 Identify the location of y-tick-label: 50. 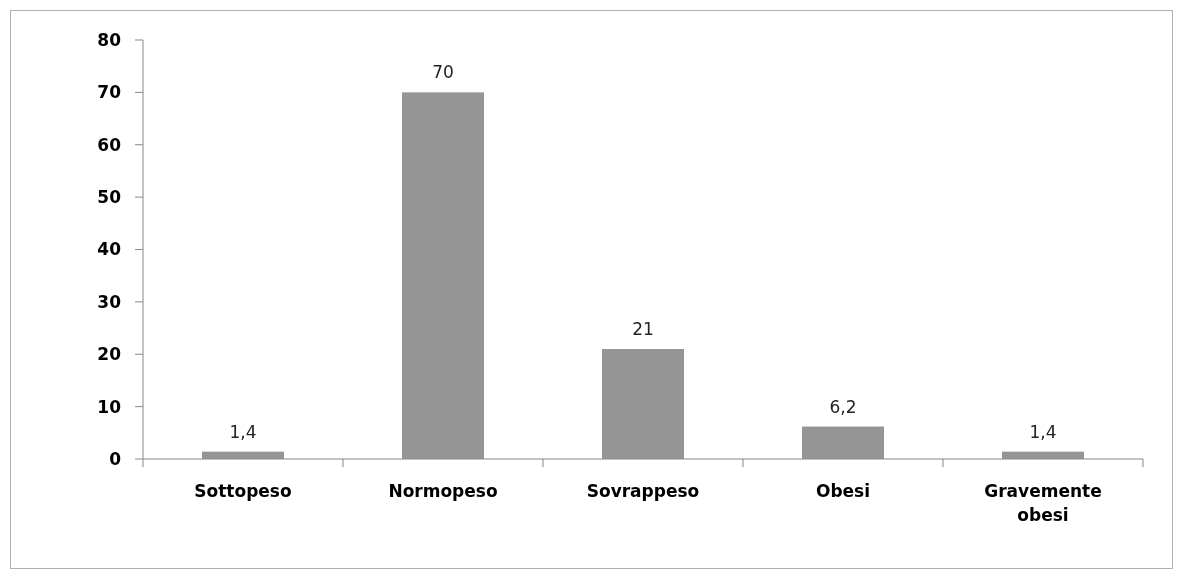
(109, 197).